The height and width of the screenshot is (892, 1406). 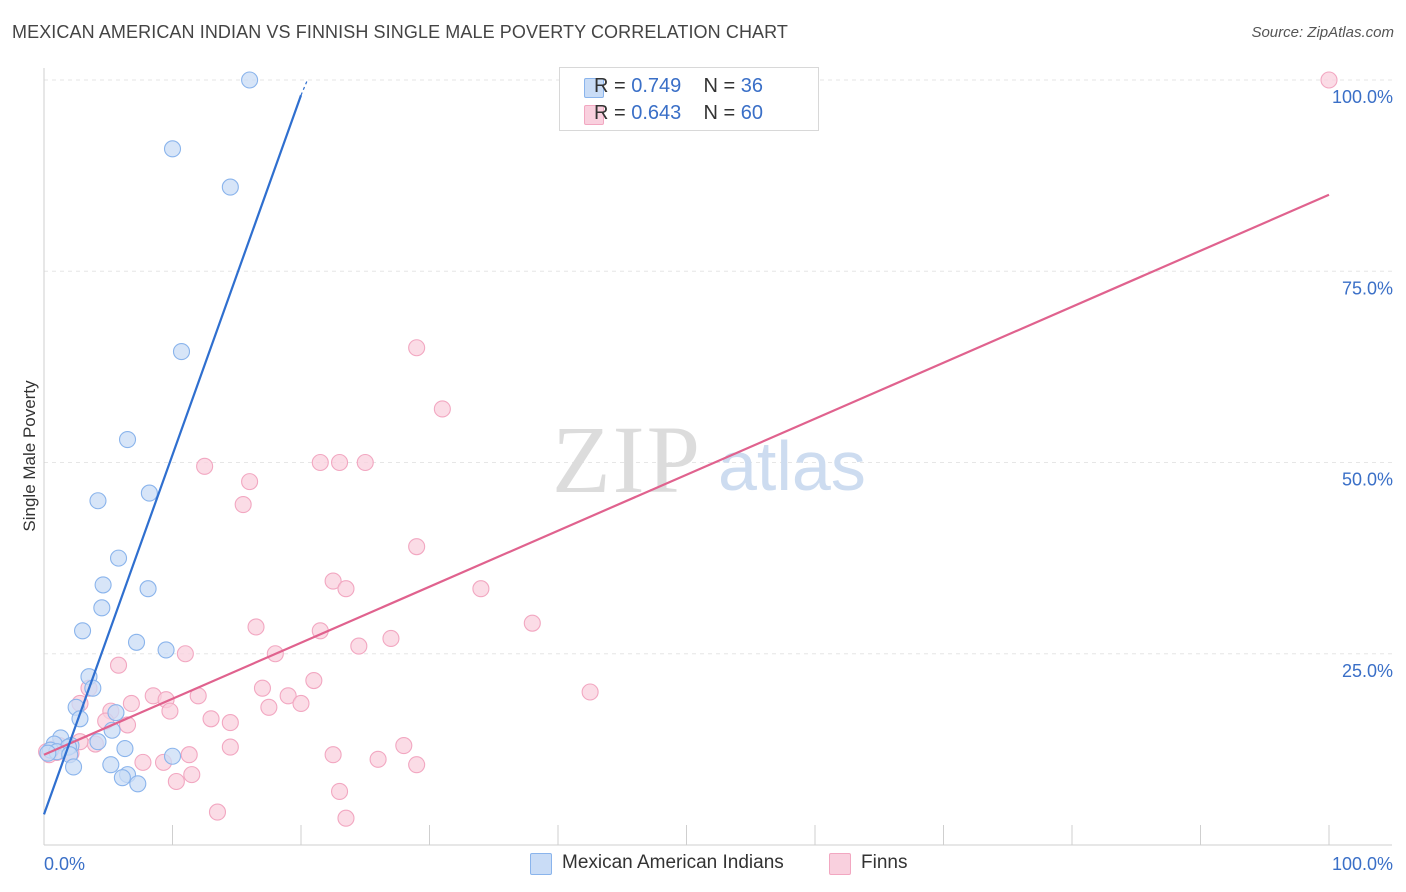 What do you see at coordinates (689, 99) in the screenshot?
I see `legend: R = 0.749 N = 36 R = 0.643 N = 60` at bounding box center [689, 99].